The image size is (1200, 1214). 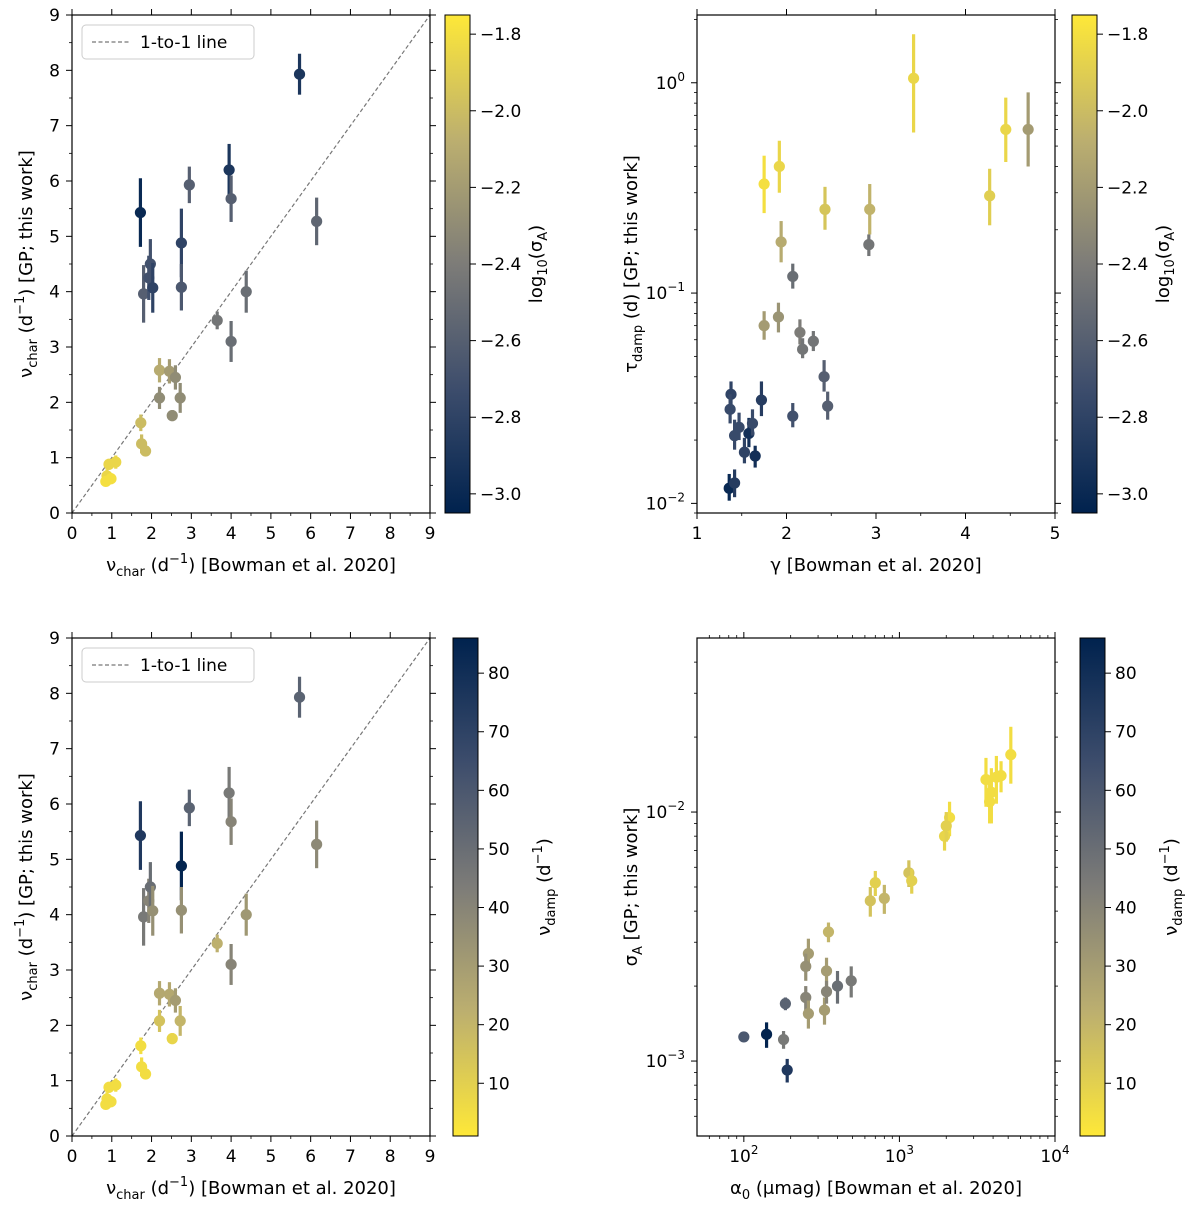 I want to click on y-axis-label: νchar (d−1) [GP; this work], so click(x=27, y=887).